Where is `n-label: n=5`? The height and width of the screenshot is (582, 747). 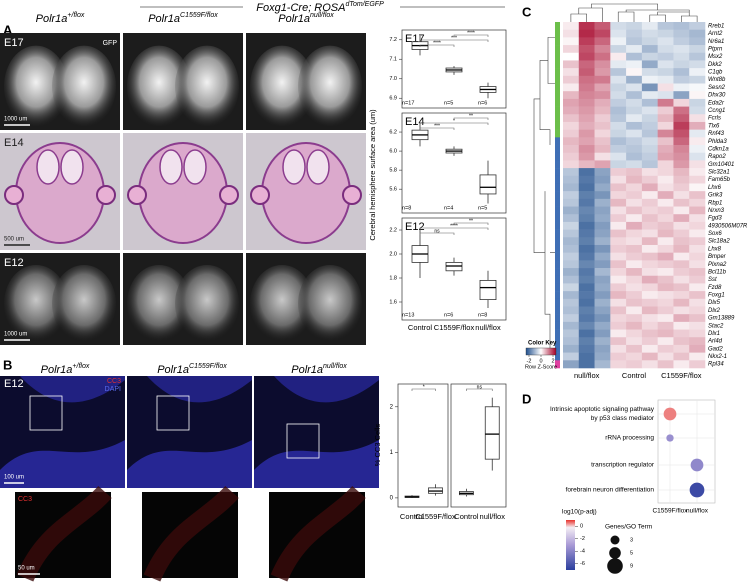
n-label: n=5 is located at coordinates (482, 208).